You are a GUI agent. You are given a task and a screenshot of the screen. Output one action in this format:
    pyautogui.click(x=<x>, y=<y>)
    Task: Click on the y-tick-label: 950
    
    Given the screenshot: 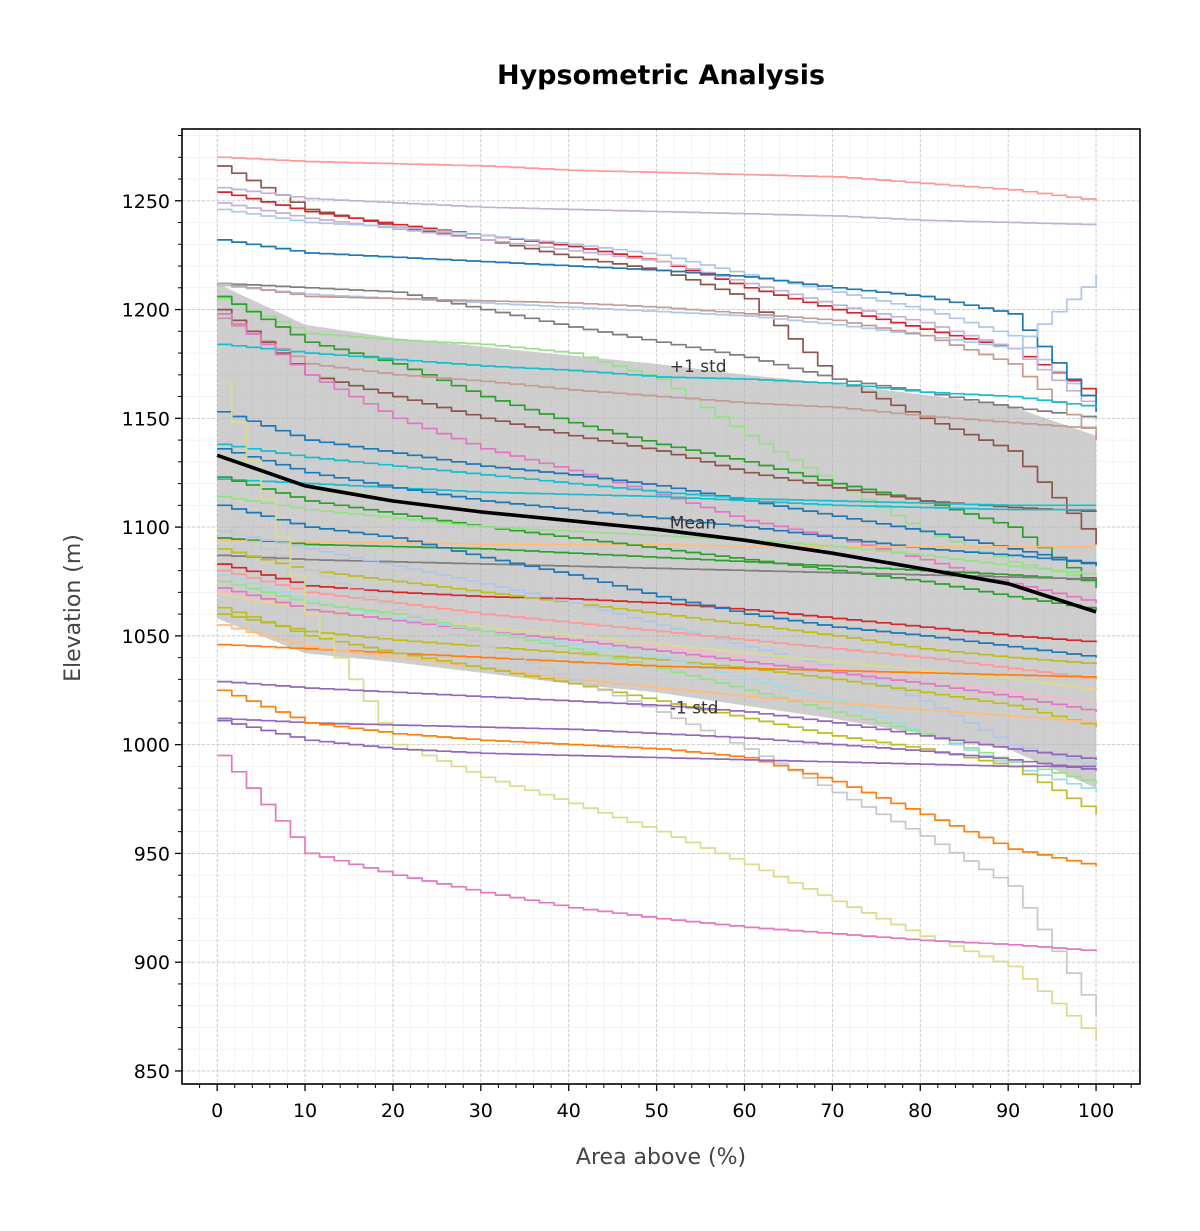 What is the action you would take?
    pyautogui.click(x=152, y=854)
    